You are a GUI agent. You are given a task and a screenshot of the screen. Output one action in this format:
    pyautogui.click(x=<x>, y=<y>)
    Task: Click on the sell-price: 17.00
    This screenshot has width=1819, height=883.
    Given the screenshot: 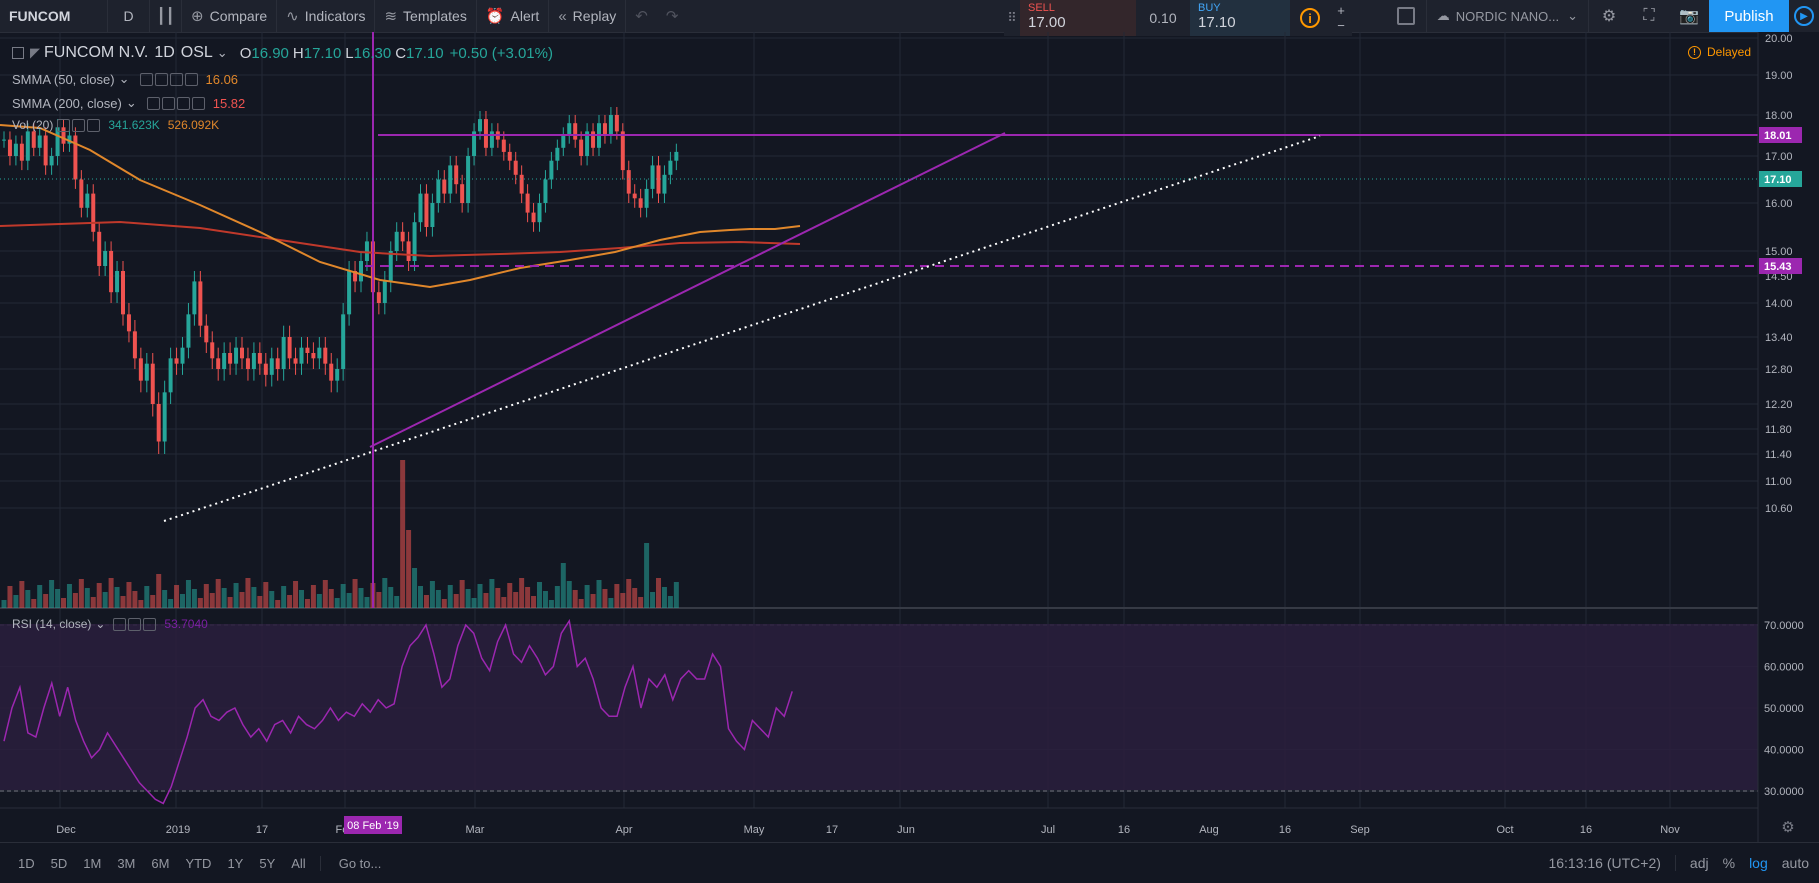 What is the action you would take?
    pyautogui.click(x=1047, y=22)
    